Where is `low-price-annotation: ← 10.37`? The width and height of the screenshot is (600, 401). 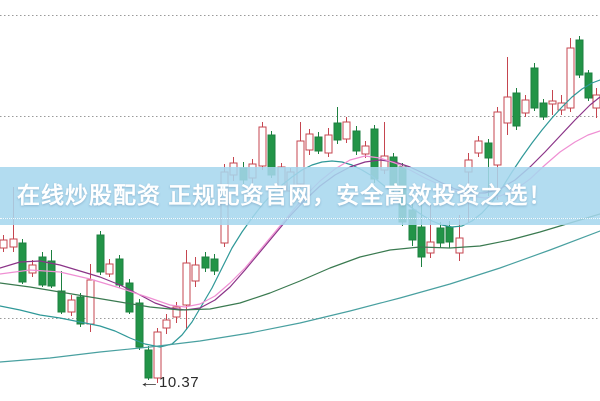
low-price-annotation: ← 10.37 is located at coordinates (168, 382).